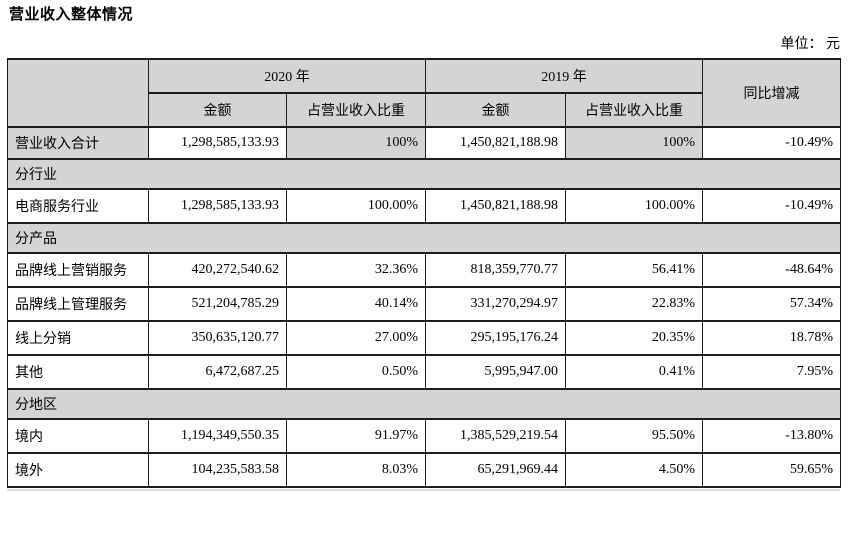 This screenshot has width=858, height=547. What do you see at coordinates (634, 270) in the screenshot?
I see `share-2019-cell: 56.41%` at bounding box center [634, 270].